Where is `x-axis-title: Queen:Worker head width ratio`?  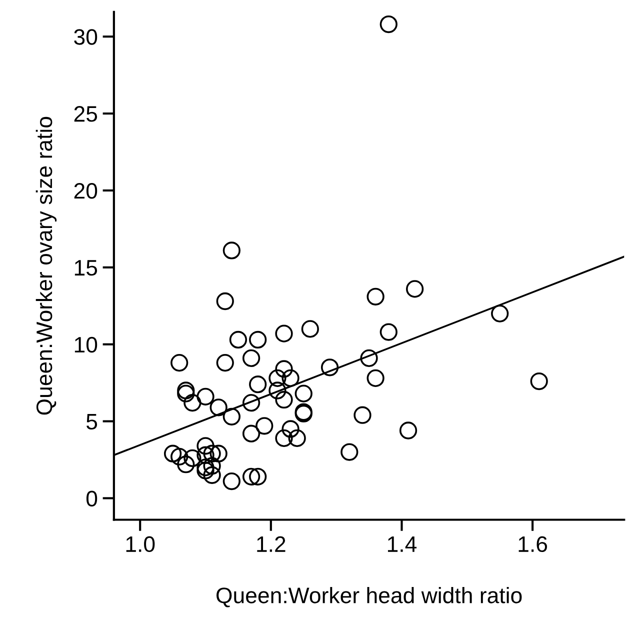 x-axis-title: Queen:Worker head width ratio is located at coordinates (369, 597).